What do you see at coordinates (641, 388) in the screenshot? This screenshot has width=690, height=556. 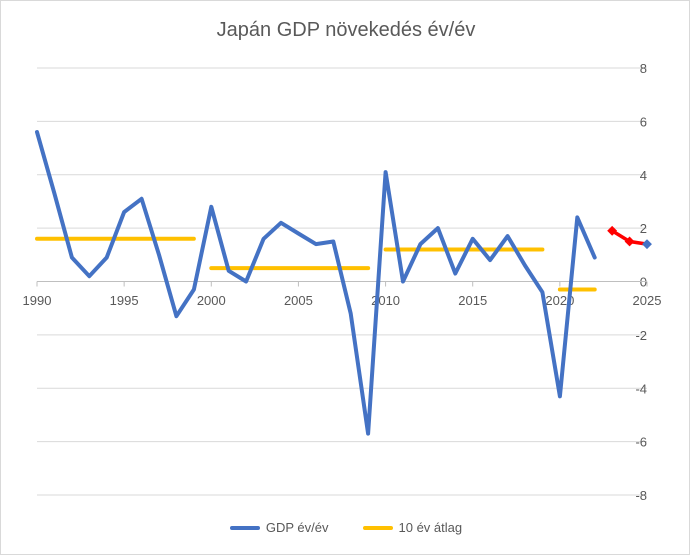 I see `y-tick-label: -4` at bounding box center [641, 388].